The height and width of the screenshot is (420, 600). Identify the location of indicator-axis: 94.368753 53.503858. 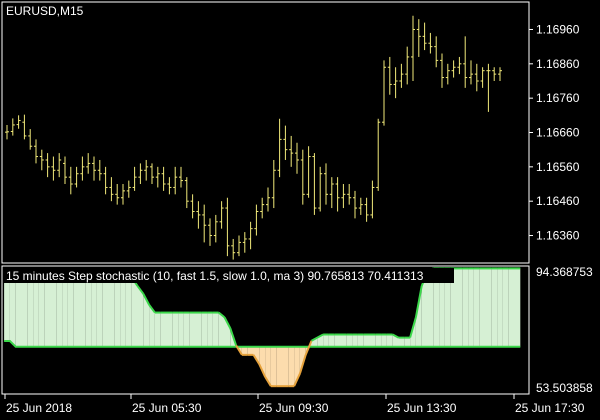
(564, 330).